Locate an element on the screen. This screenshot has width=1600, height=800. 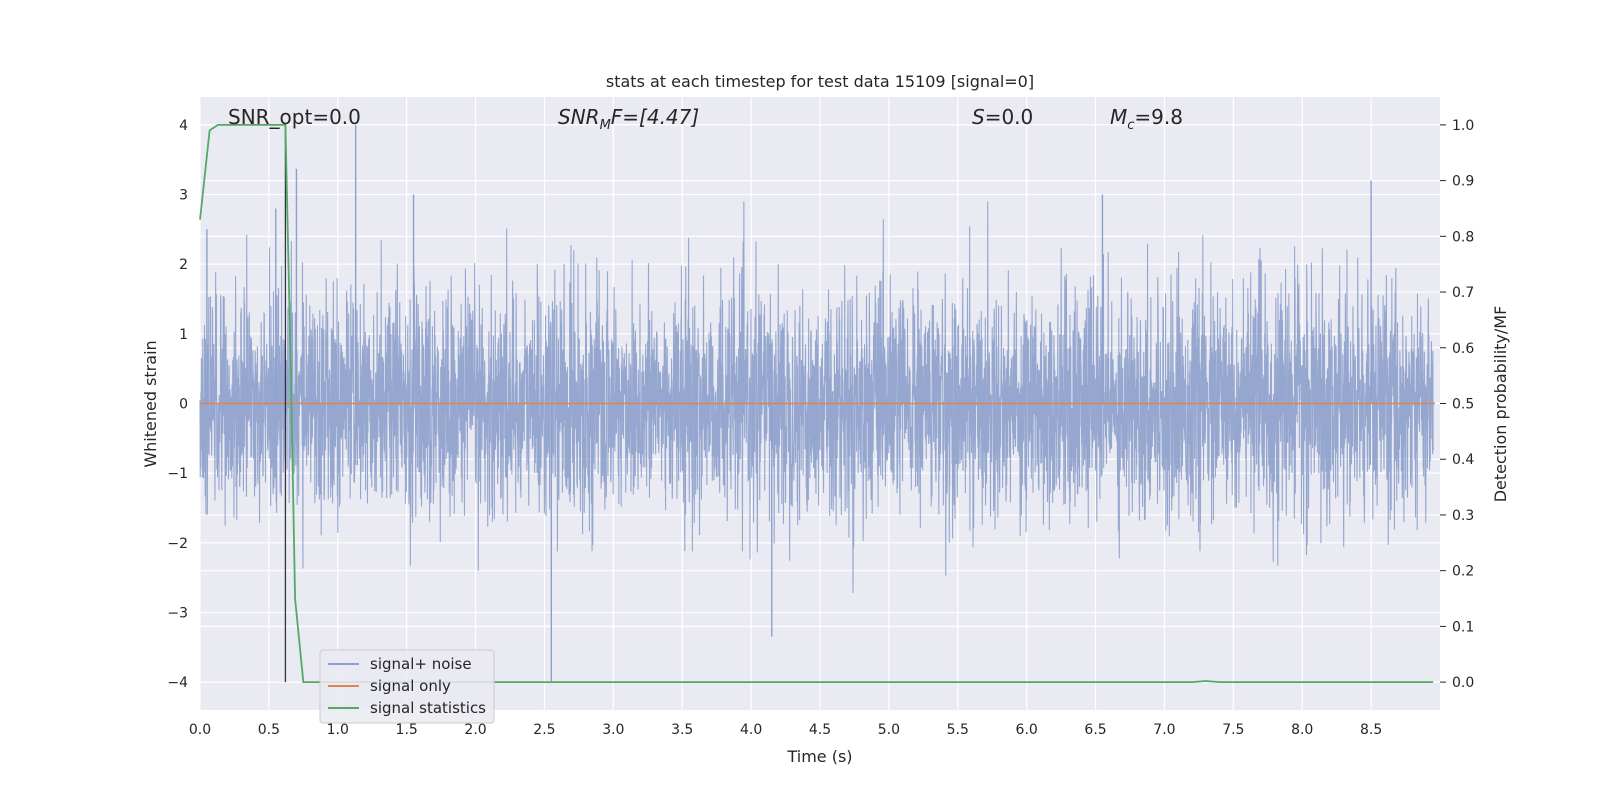
x-axis-label: Time (s) is located at coordinates (819, 756).